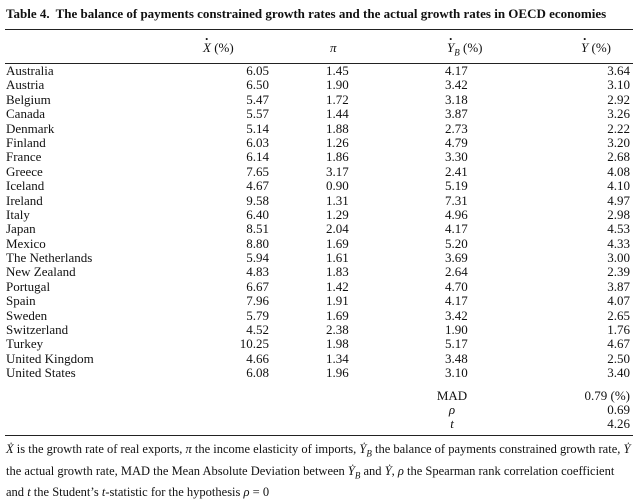 This screenshot has height=501, width=640. I want to click on bop-growth-cell: 4.96, so click(456, 214).